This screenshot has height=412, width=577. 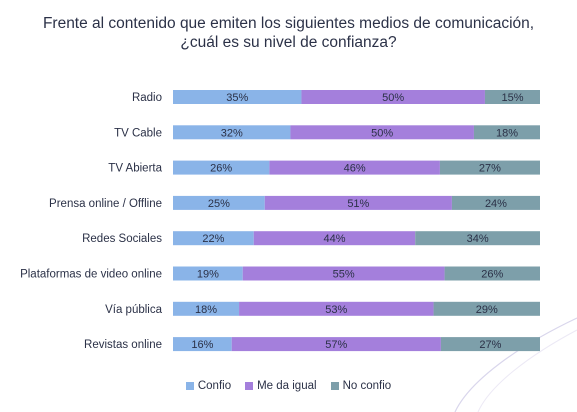 I want to click on data-label-no-confio-plataformas-de-video-online: 26%, so click(x=492, y=275).